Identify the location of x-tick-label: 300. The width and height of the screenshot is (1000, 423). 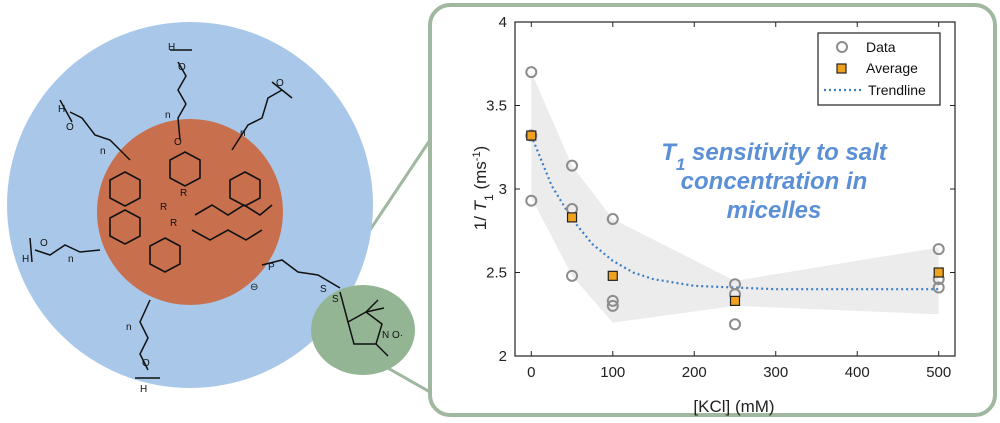
(775, 372).